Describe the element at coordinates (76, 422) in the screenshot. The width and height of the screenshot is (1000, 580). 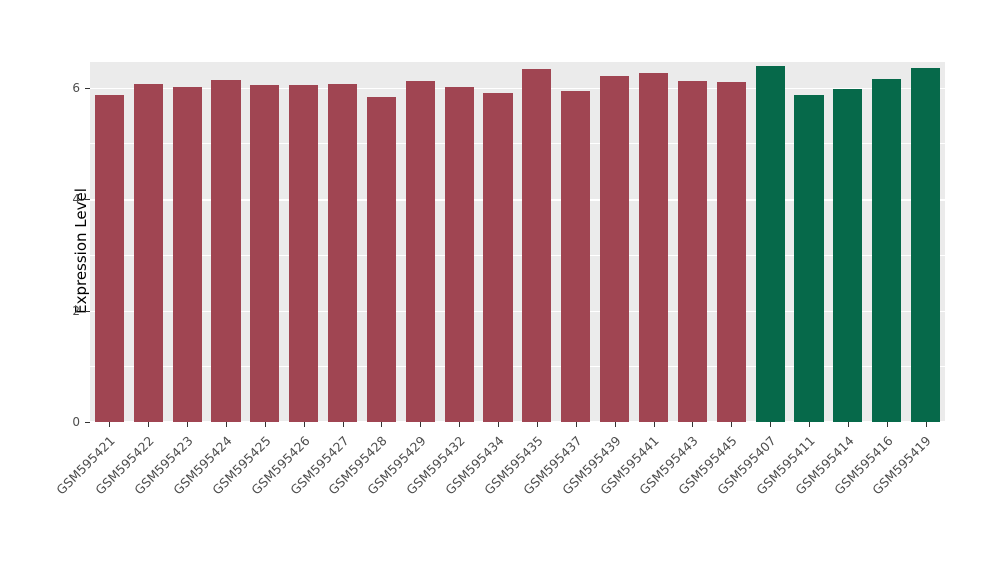
I see `y-tick-label: 0` at that location.